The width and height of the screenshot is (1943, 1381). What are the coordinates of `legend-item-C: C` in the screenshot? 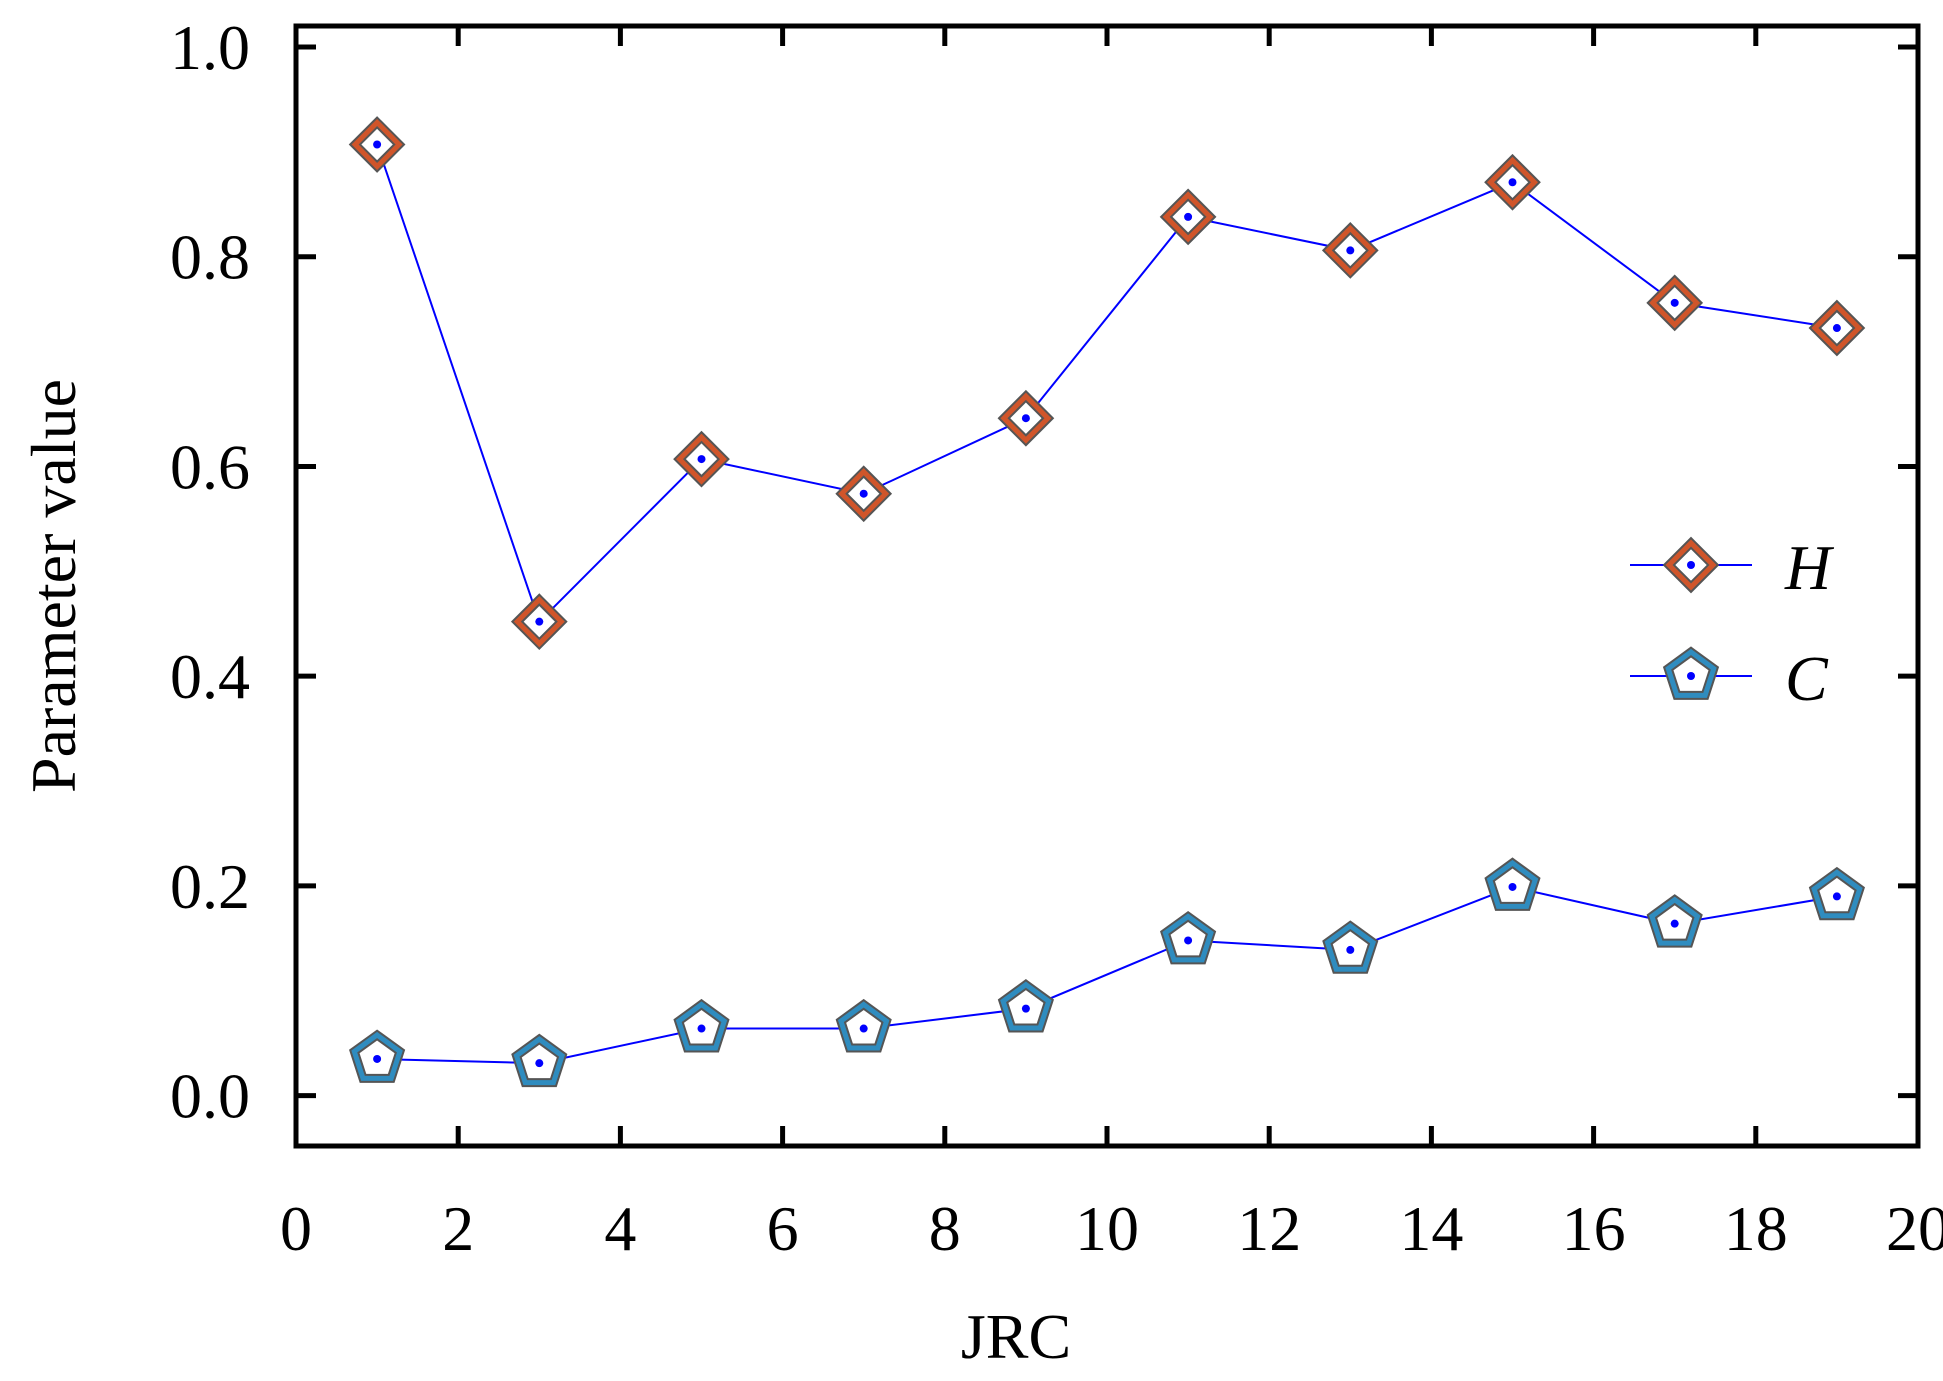 It's located at (1729, 678).